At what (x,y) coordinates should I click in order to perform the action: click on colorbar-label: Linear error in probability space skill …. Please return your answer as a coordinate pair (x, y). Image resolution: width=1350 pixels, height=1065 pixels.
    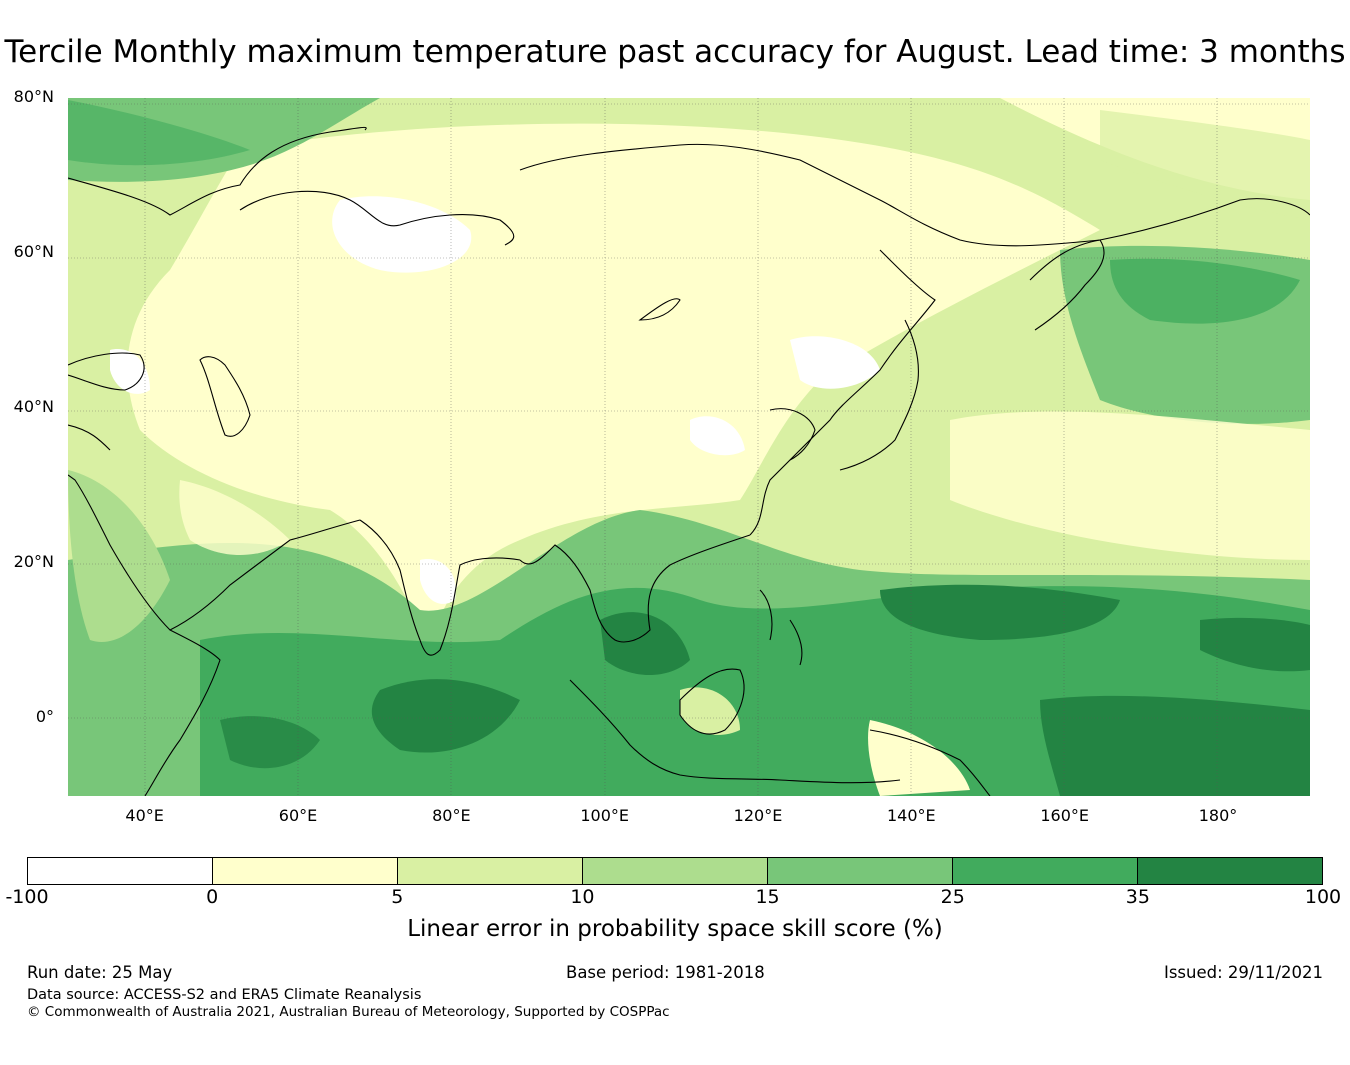
    Looking at the image, I should click on (675, 929).